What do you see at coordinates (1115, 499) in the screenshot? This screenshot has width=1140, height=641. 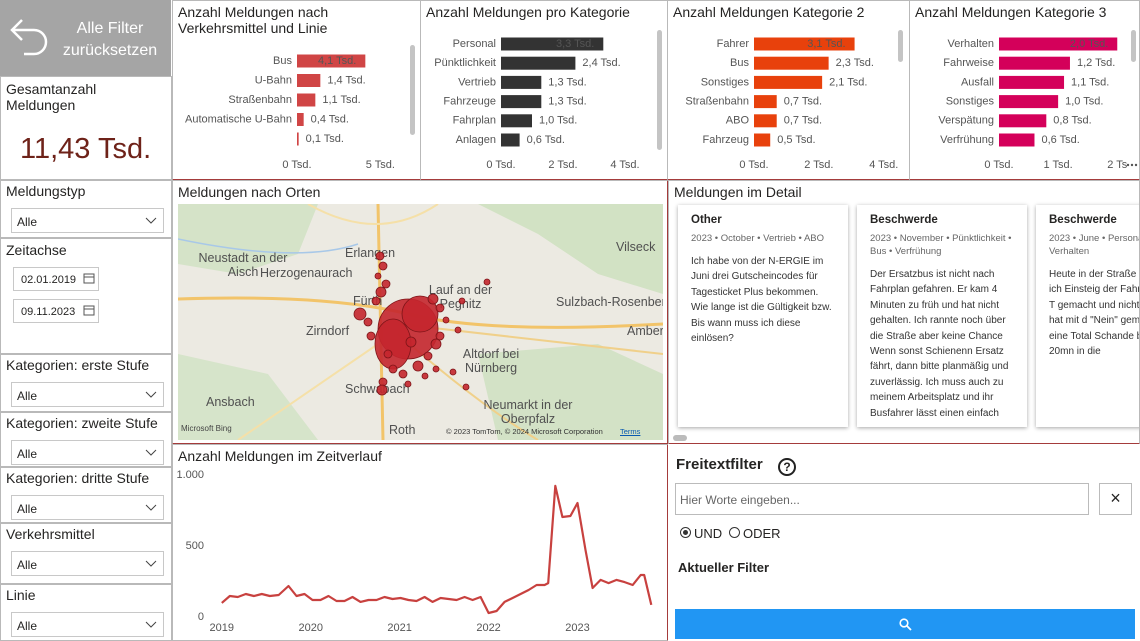 I see `clear-button: ×` at bounding box center [1115, 499].